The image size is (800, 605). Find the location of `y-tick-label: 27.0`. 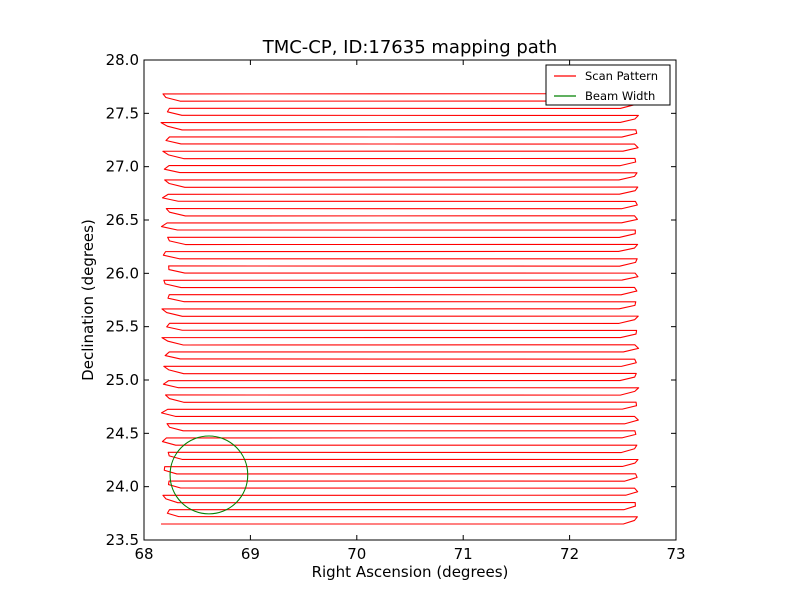

y-tick-label: 27.0 is located at coordinates (122, 167).